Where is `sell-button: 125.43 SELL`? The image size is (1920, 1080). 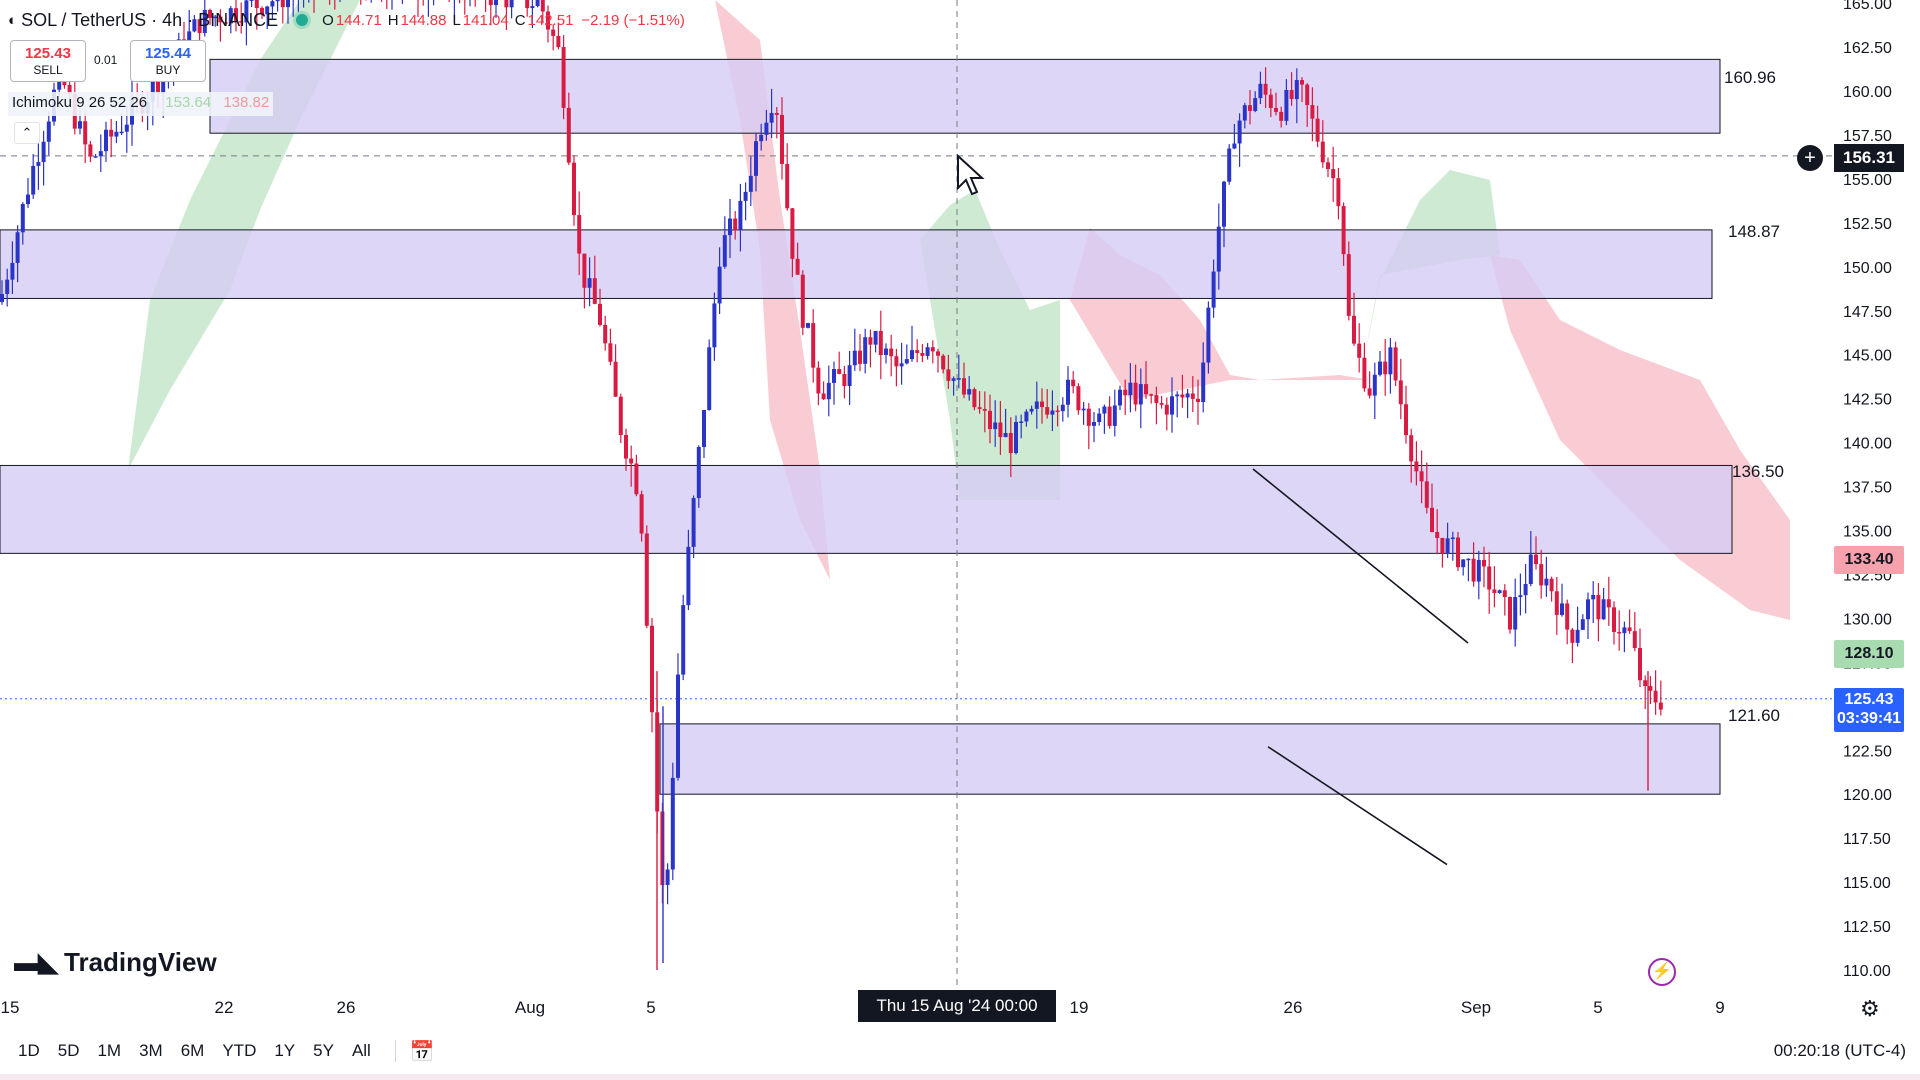
sell-button: 125.43 SELL is located at coordinates (48, 61).